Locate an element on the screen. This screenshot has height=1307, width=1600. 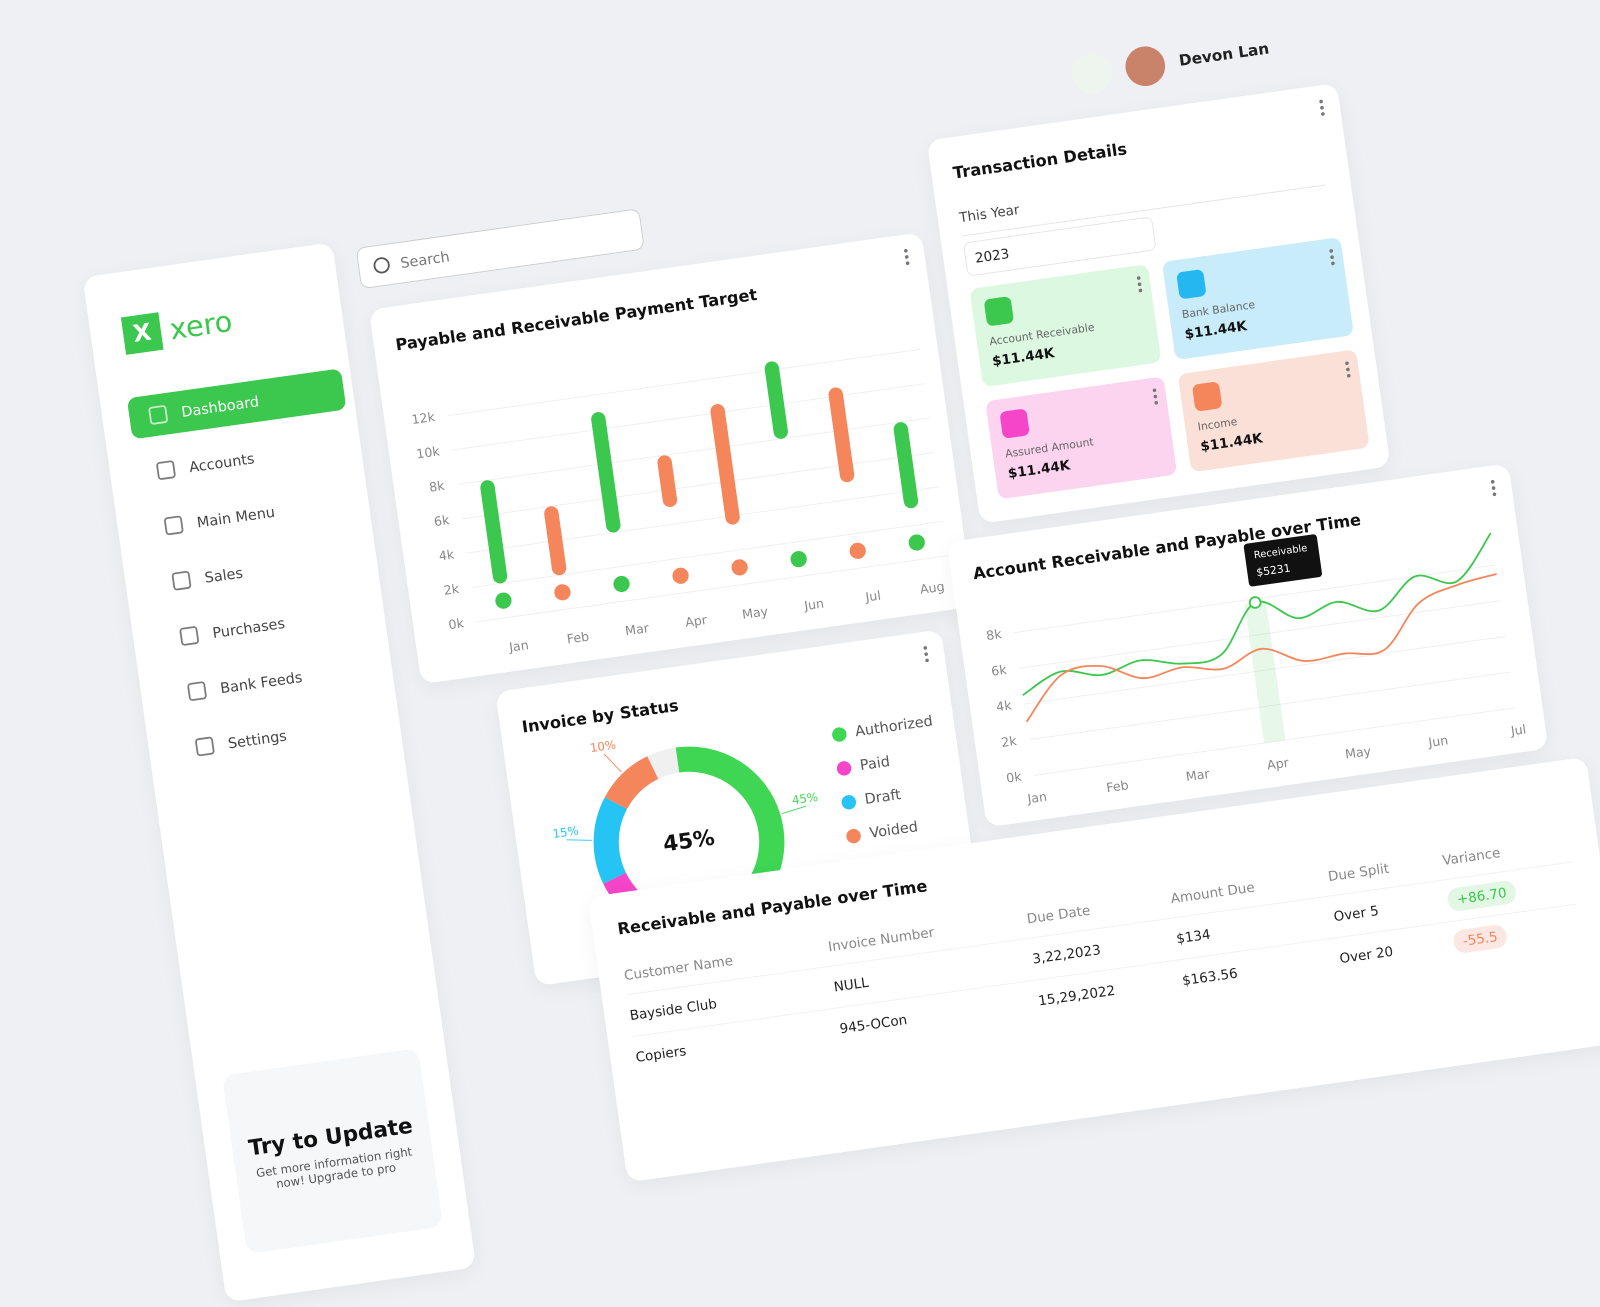
legend-label: Paid is located at coordinates (875, 764).